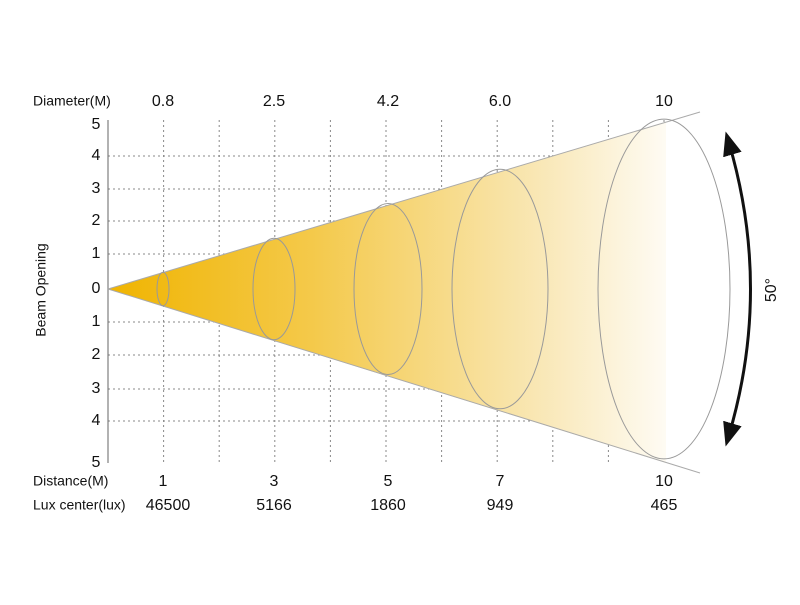 This screenshot has height=605, width=800. Describe the element at coordinates (500, 481) in the screenshot. I see `distance-value: 7` at that location.